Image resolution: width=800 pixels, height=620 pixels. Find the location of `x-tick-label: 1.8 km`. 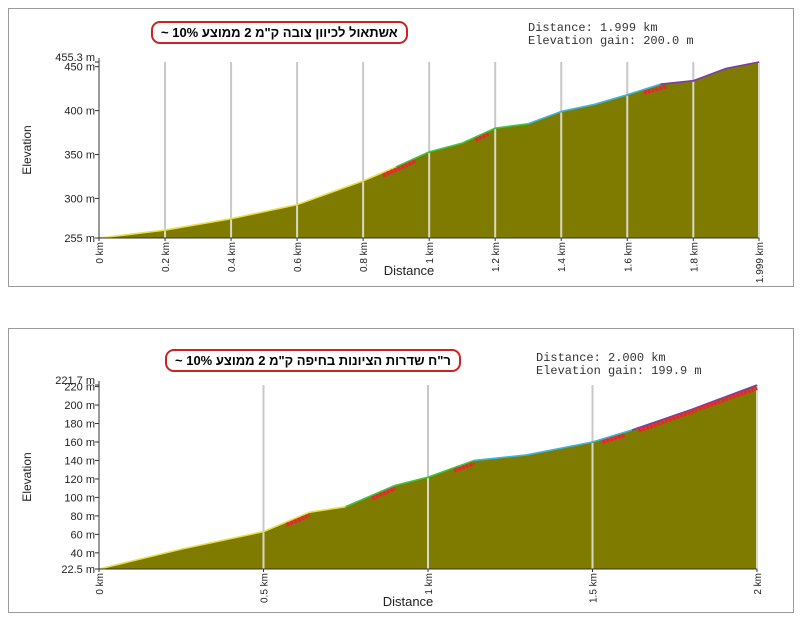

x-tick-label: 1.8 km is located at coordinates (694, 257).